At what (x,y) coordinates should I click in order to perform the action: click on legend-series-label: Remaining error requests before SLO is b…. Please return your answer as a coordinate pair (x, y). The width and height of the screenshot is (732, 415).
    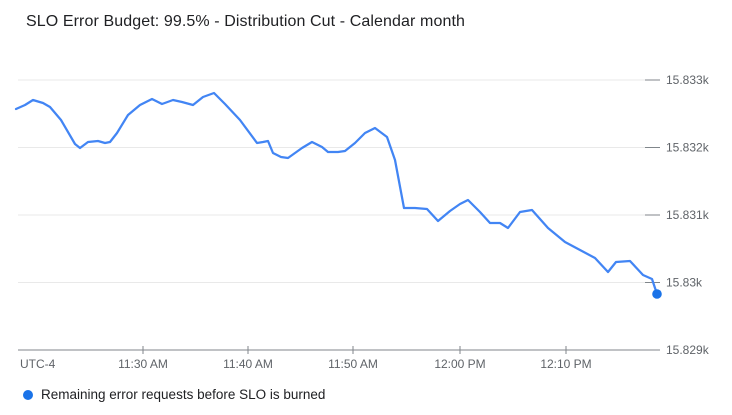
    Looking at the image, I should click on (183, 394).